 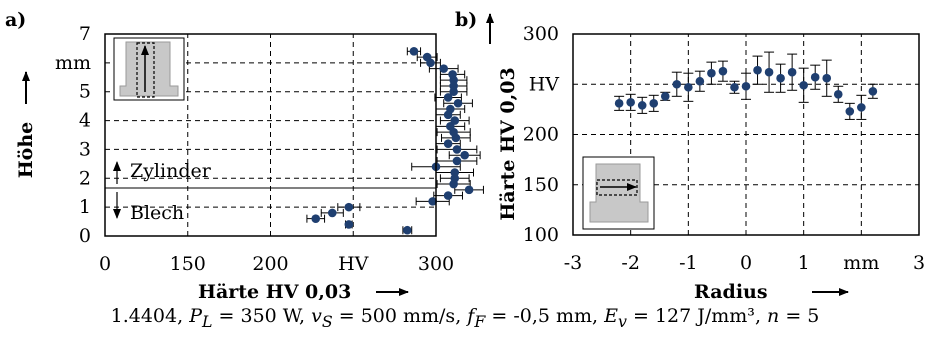 I want to click on caption-p-subscript: L, so click(x=207, y=321).